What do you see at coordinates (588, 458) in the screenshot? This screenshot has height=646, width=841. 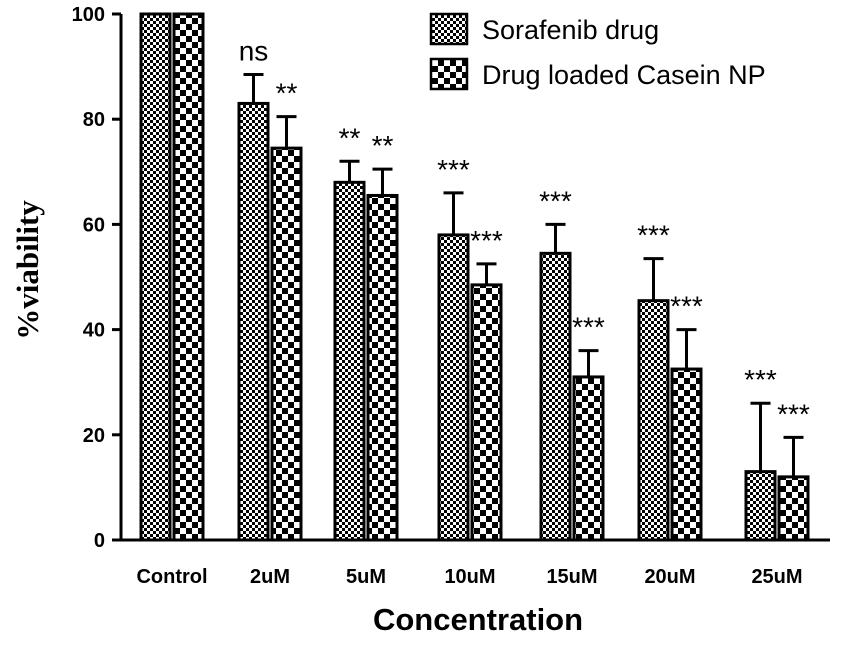 I see `bar-casein-np-15um` at bounding box center [588, 458].